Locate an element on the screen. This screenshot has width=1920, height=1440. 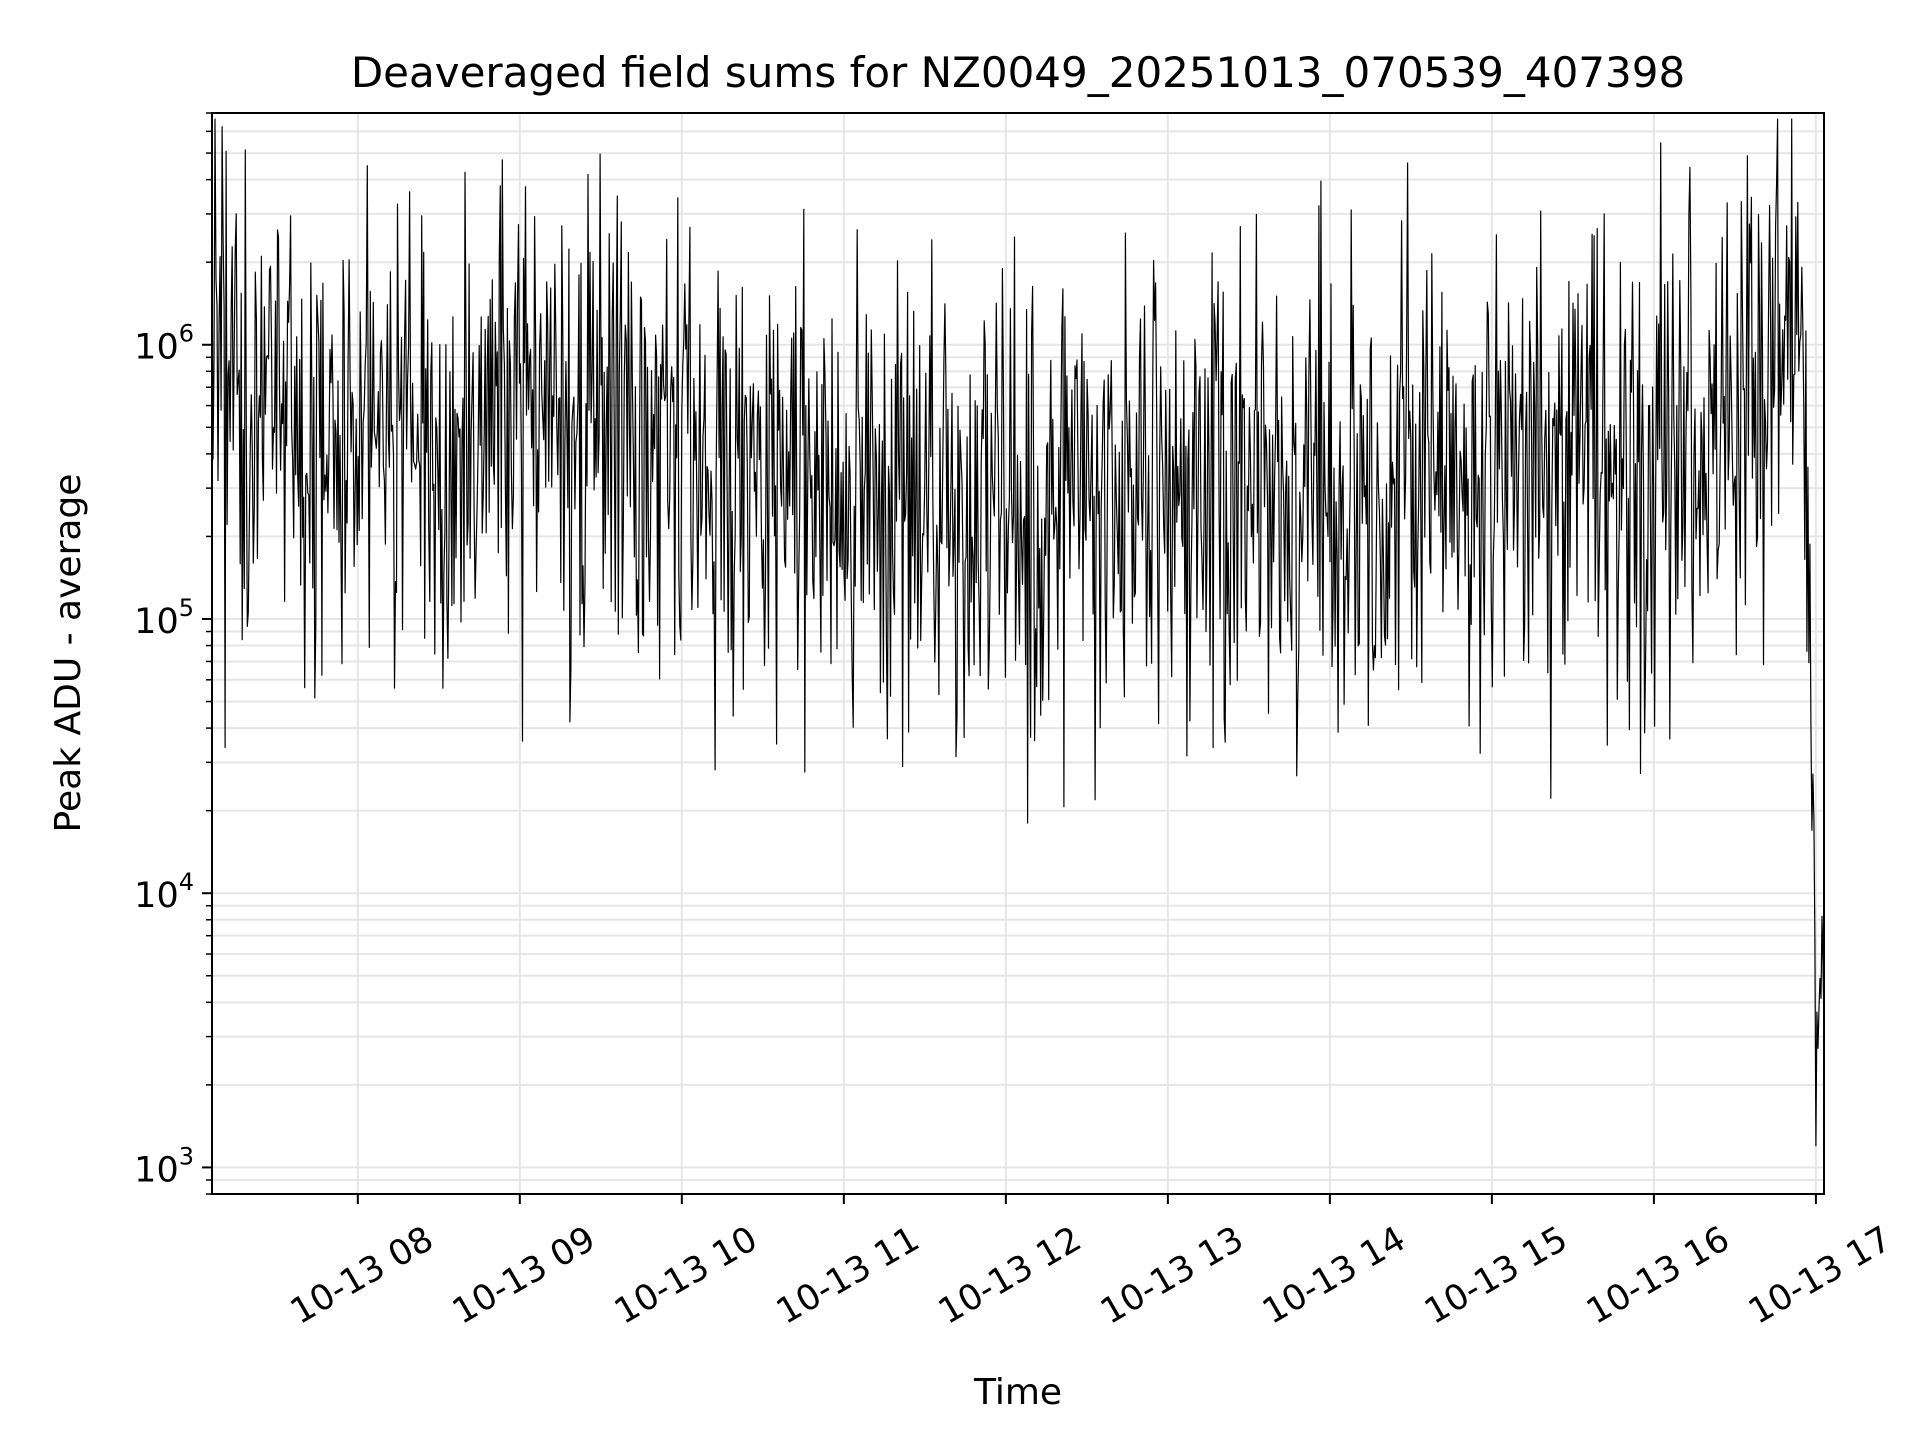
y-tick-label: 10⁵ is located at coordinates (164, 618).